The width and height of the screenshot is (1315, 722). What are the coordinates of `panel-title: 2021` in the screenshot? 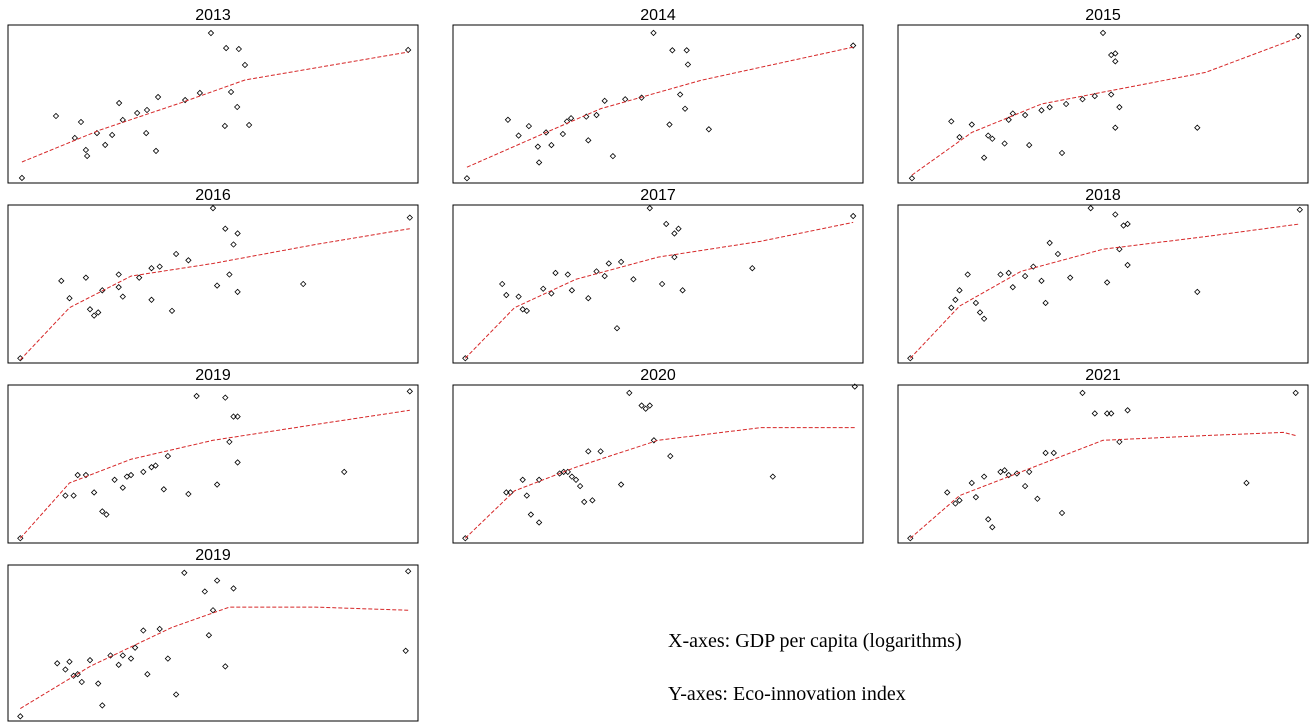 It's located at (1103, 375).